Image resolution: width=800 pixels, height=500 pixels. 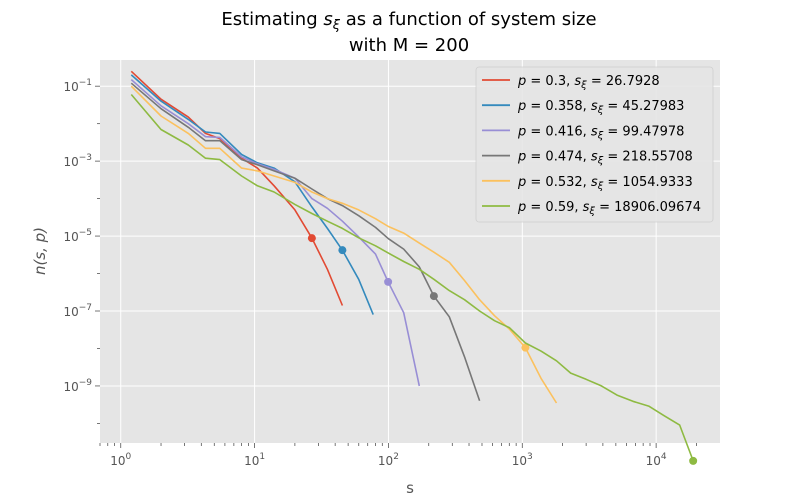 What do you see at coordinates (272, 19) in the screenshot?
I see `title-prefix: Estimating` at bounding box center [272, 19].